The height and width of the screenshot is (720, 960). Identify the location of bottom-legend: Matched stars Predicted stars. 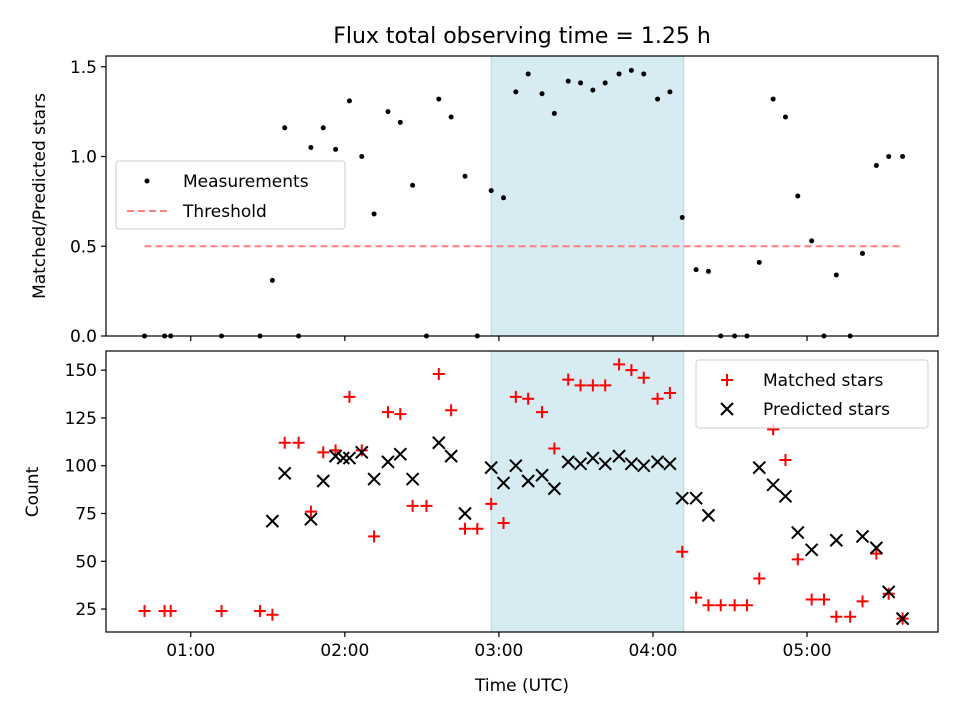
(812, 394).